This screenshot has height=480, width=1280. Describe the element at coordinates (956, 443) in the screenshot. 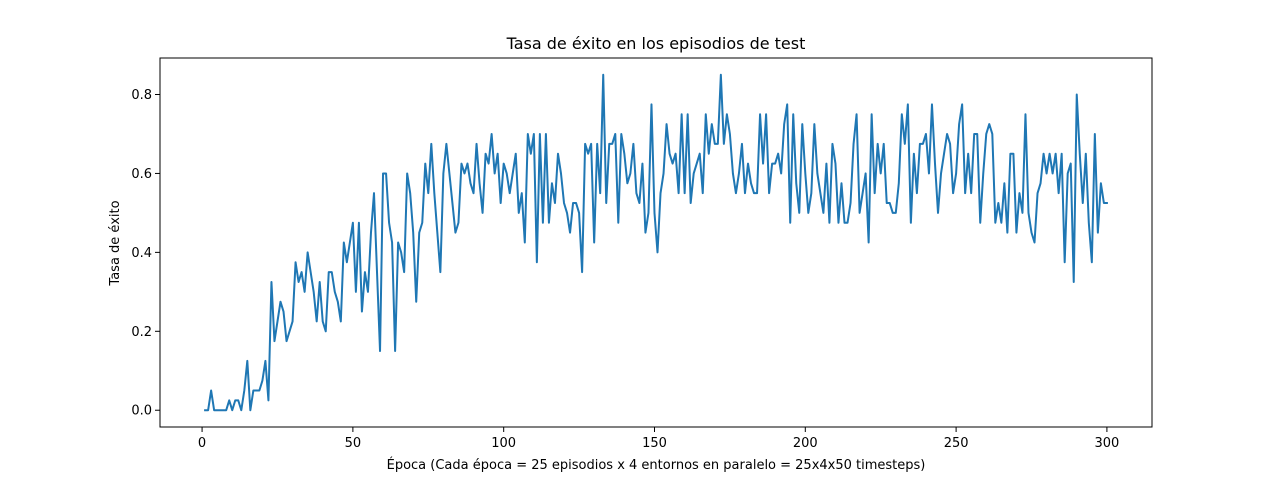

I see `x-tick-label: 250` at that location.